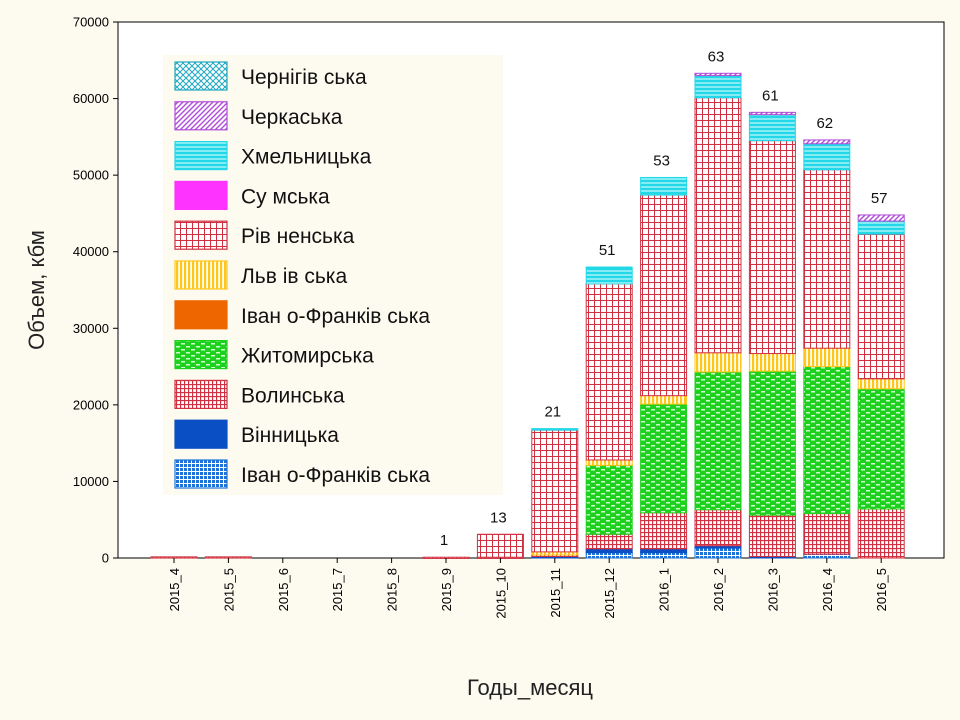 The width and height of the screenshot is (960, 720). Describe the element at coordinates (91, 328) in the screenshot. I see `y-tick-label: 30000` at that location.